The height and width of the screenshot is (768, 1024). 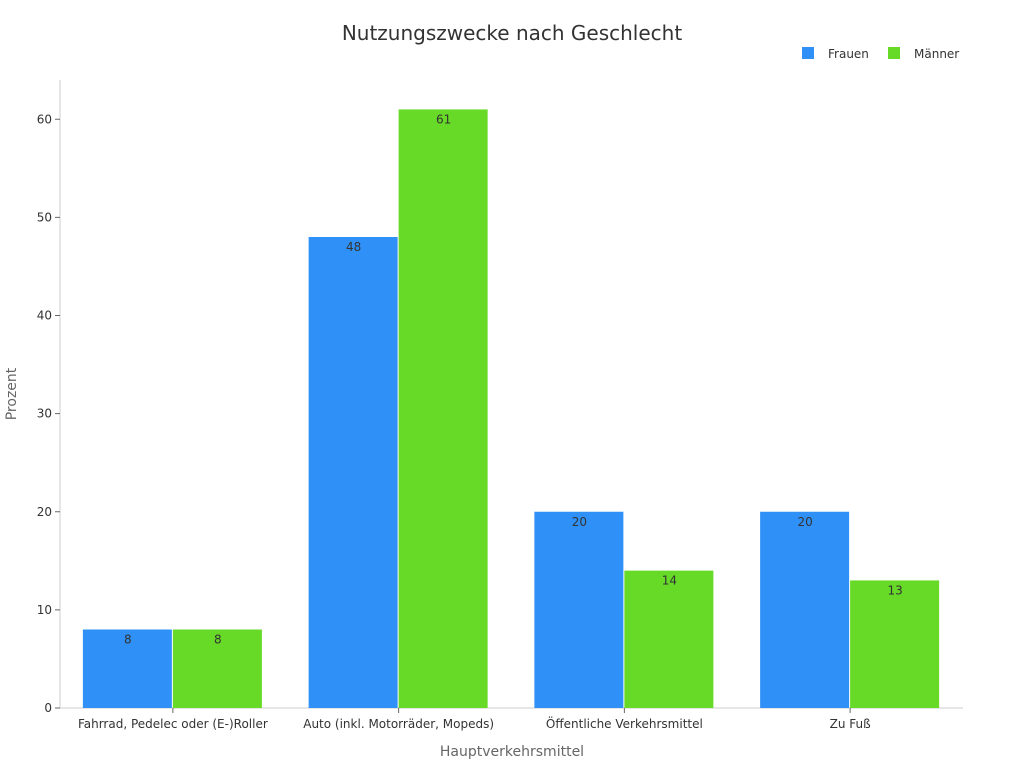 I want to click on x-category-label: Fahrrad, Pedelec oder (E-)Roller, so click(x=173, y=724).